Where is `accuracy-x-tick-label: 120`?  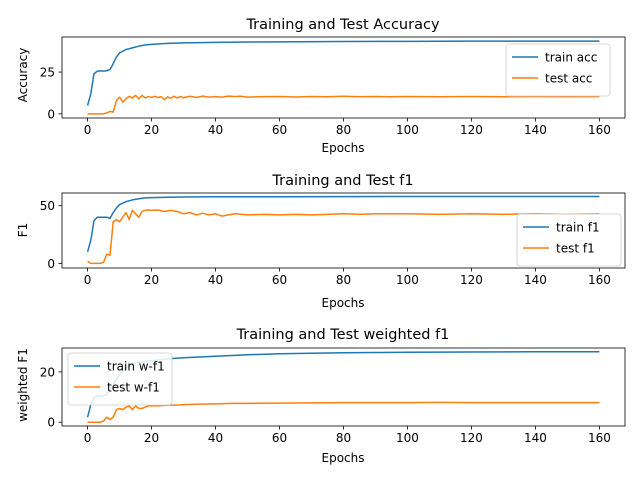
accuracy-x-tick-label: 120 is located at coordinates (471, 130).